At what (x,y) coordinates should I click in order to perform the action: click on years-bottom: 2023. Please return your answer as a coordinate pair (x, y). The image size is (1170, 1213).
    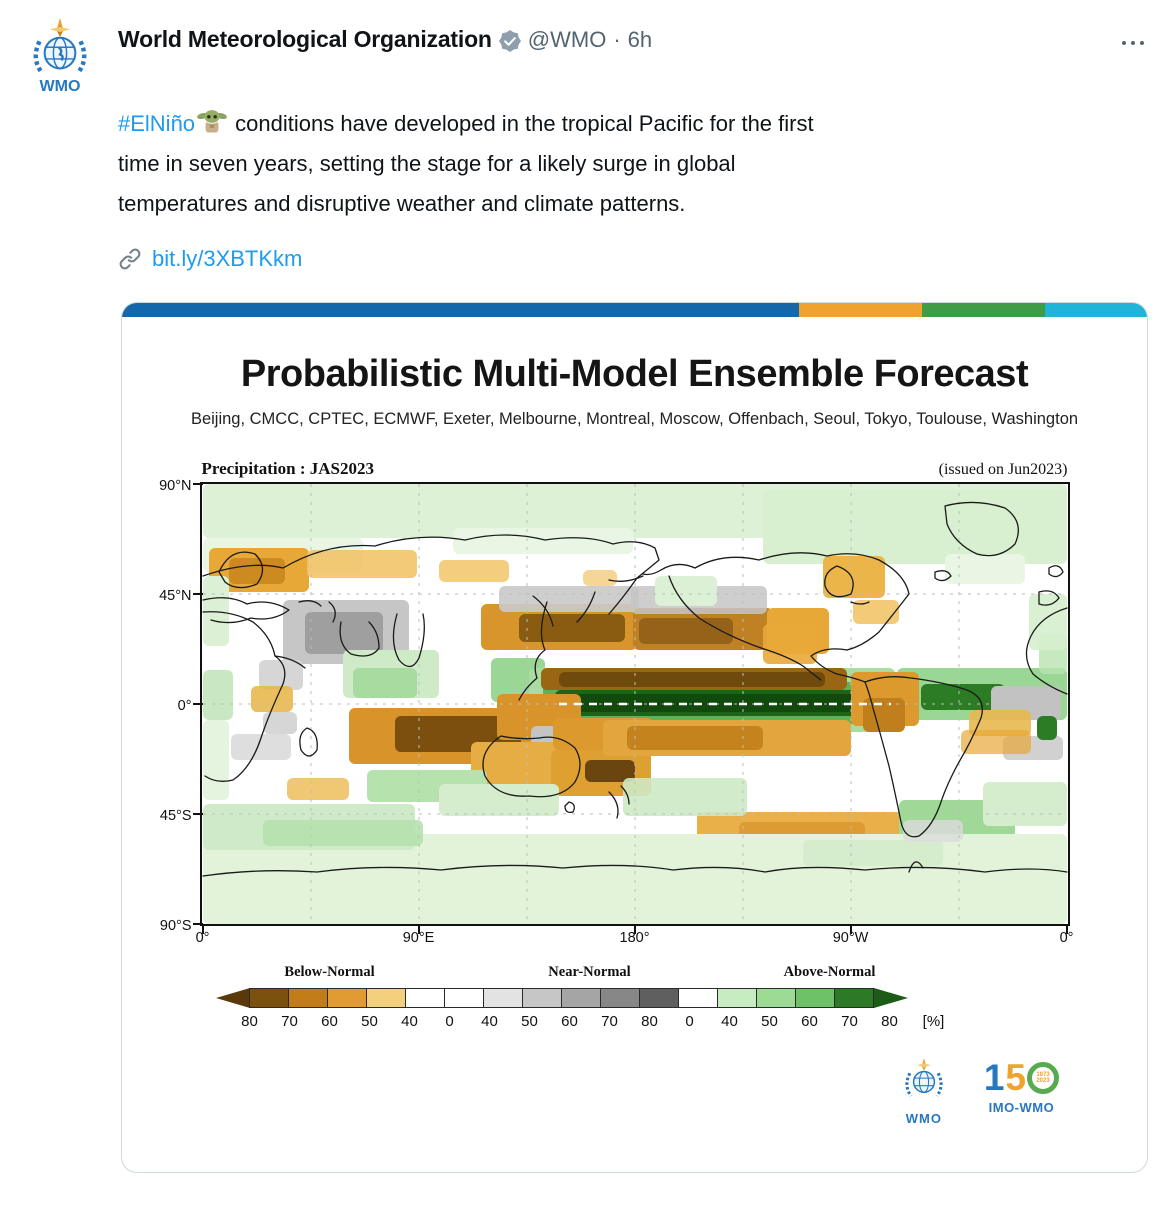
    Looking at the image, I should click on (1043, 1081).